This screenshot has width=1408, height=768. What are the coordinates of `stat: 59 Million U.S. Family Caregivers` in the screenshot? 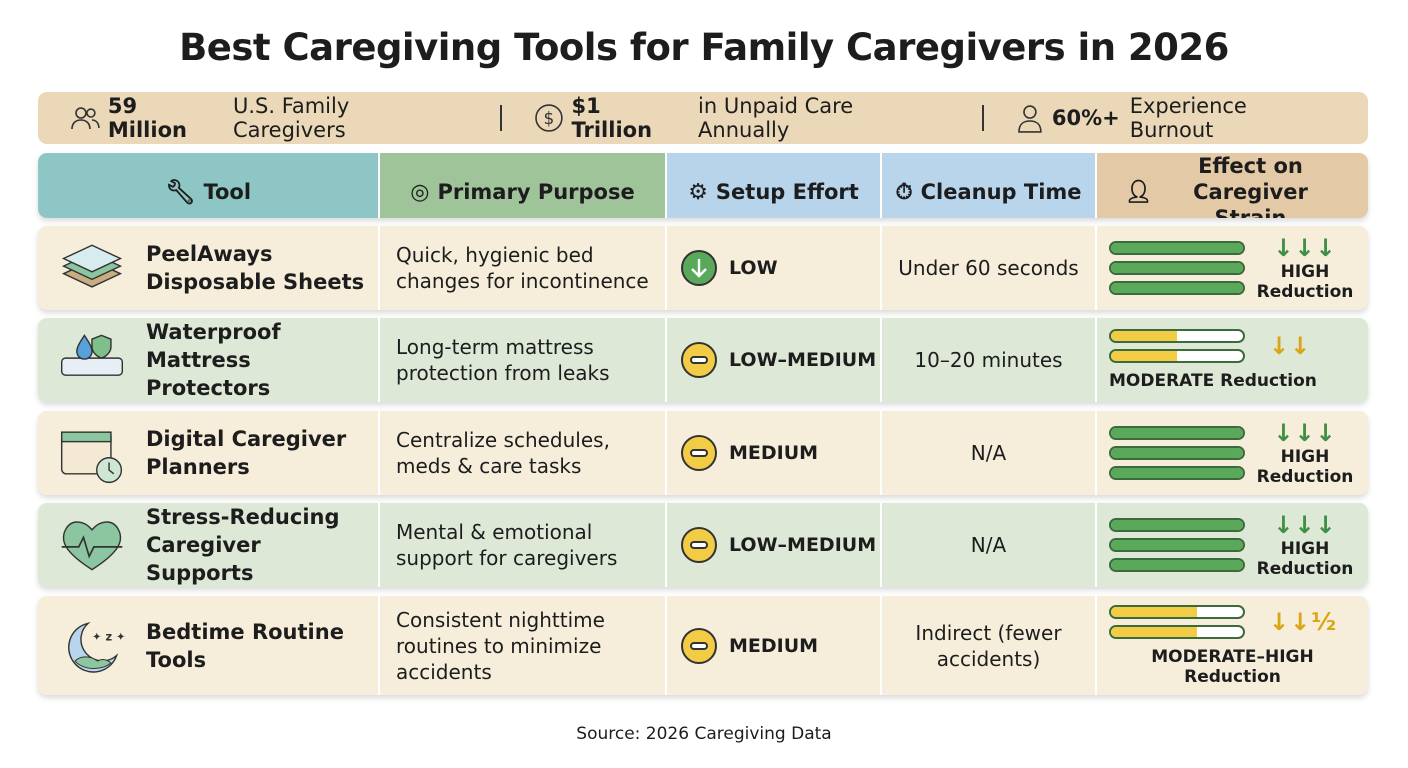 It's located at (269, 118).